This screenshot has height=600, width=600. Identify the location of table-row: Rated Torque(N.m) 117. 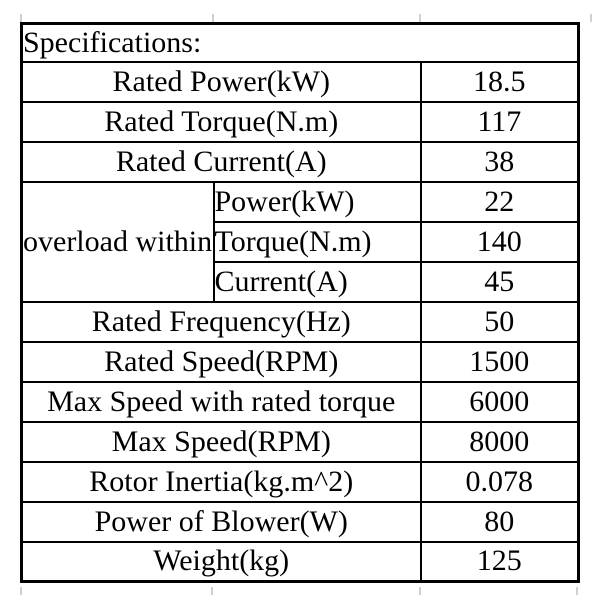
(300, 121).